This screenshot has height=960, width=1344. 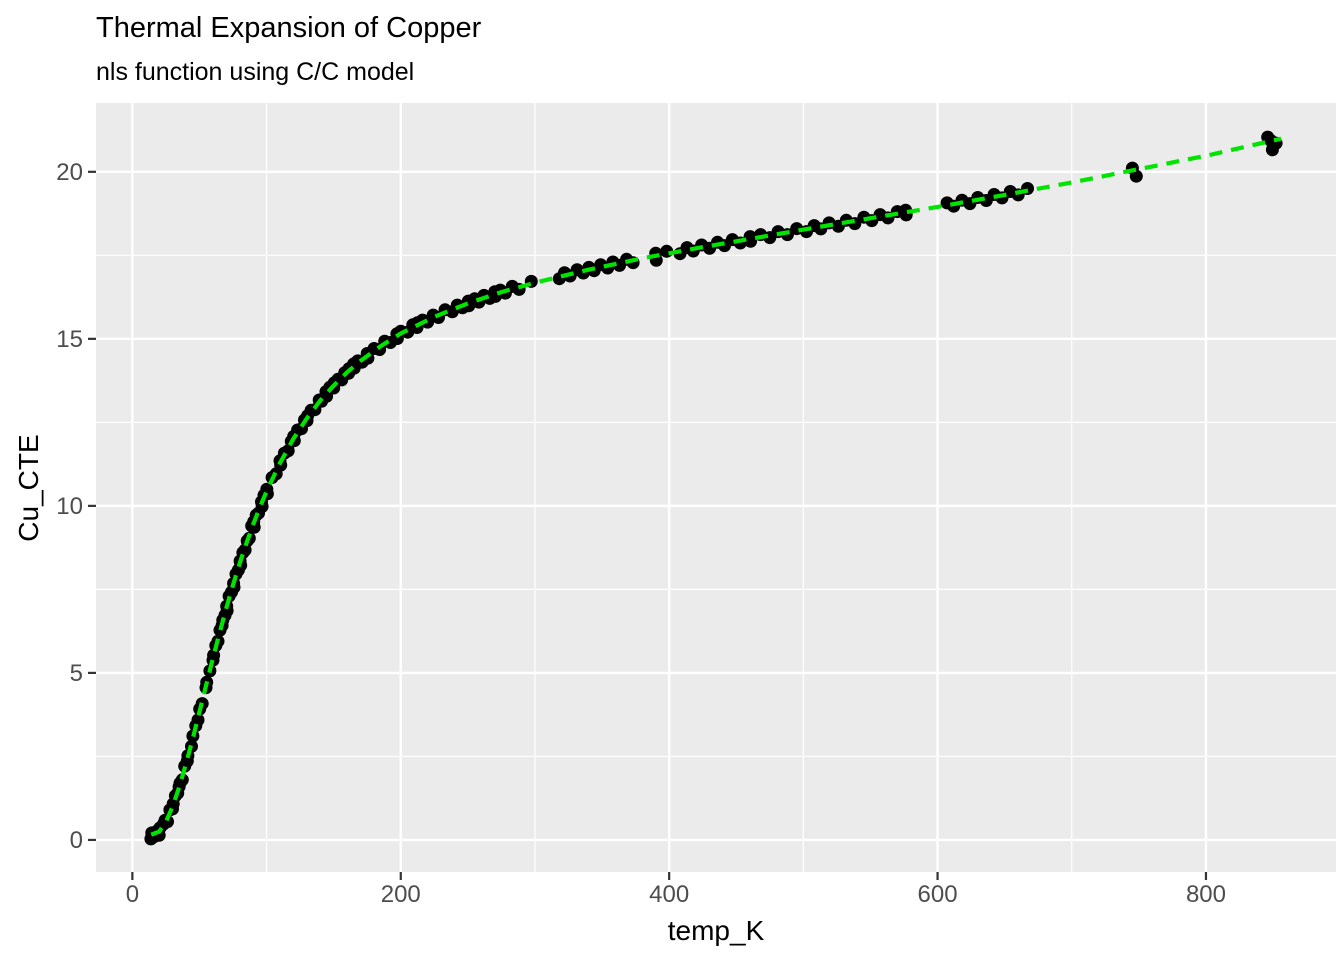 I want to click on y-axis-ticks: 0 5 10 15 20, so click(x=76, y=506).